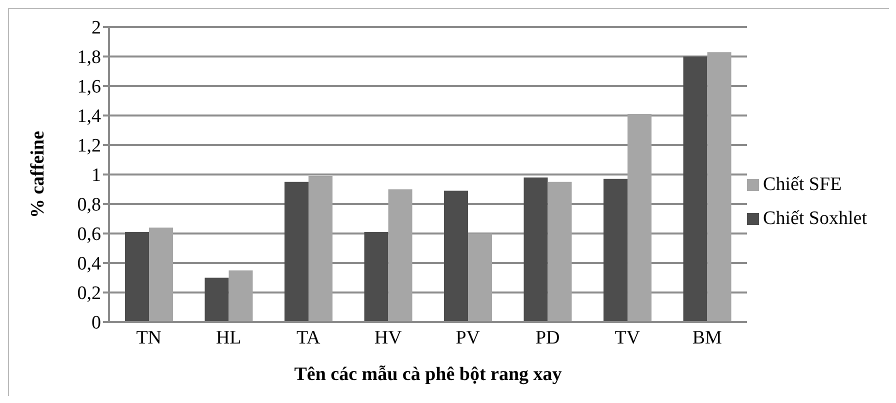  Describe the element at coordinates (89, 205) in the screenshot. I see `y-tick-label: 0,8` at that location.